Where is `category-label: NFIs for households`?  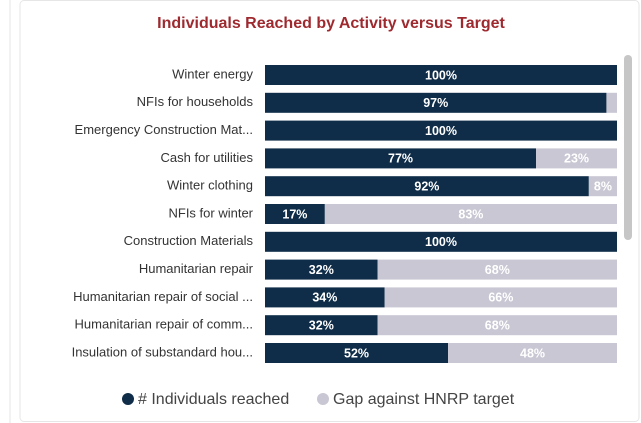
category-label: NFIs for households is located at coordinates (195, 101).